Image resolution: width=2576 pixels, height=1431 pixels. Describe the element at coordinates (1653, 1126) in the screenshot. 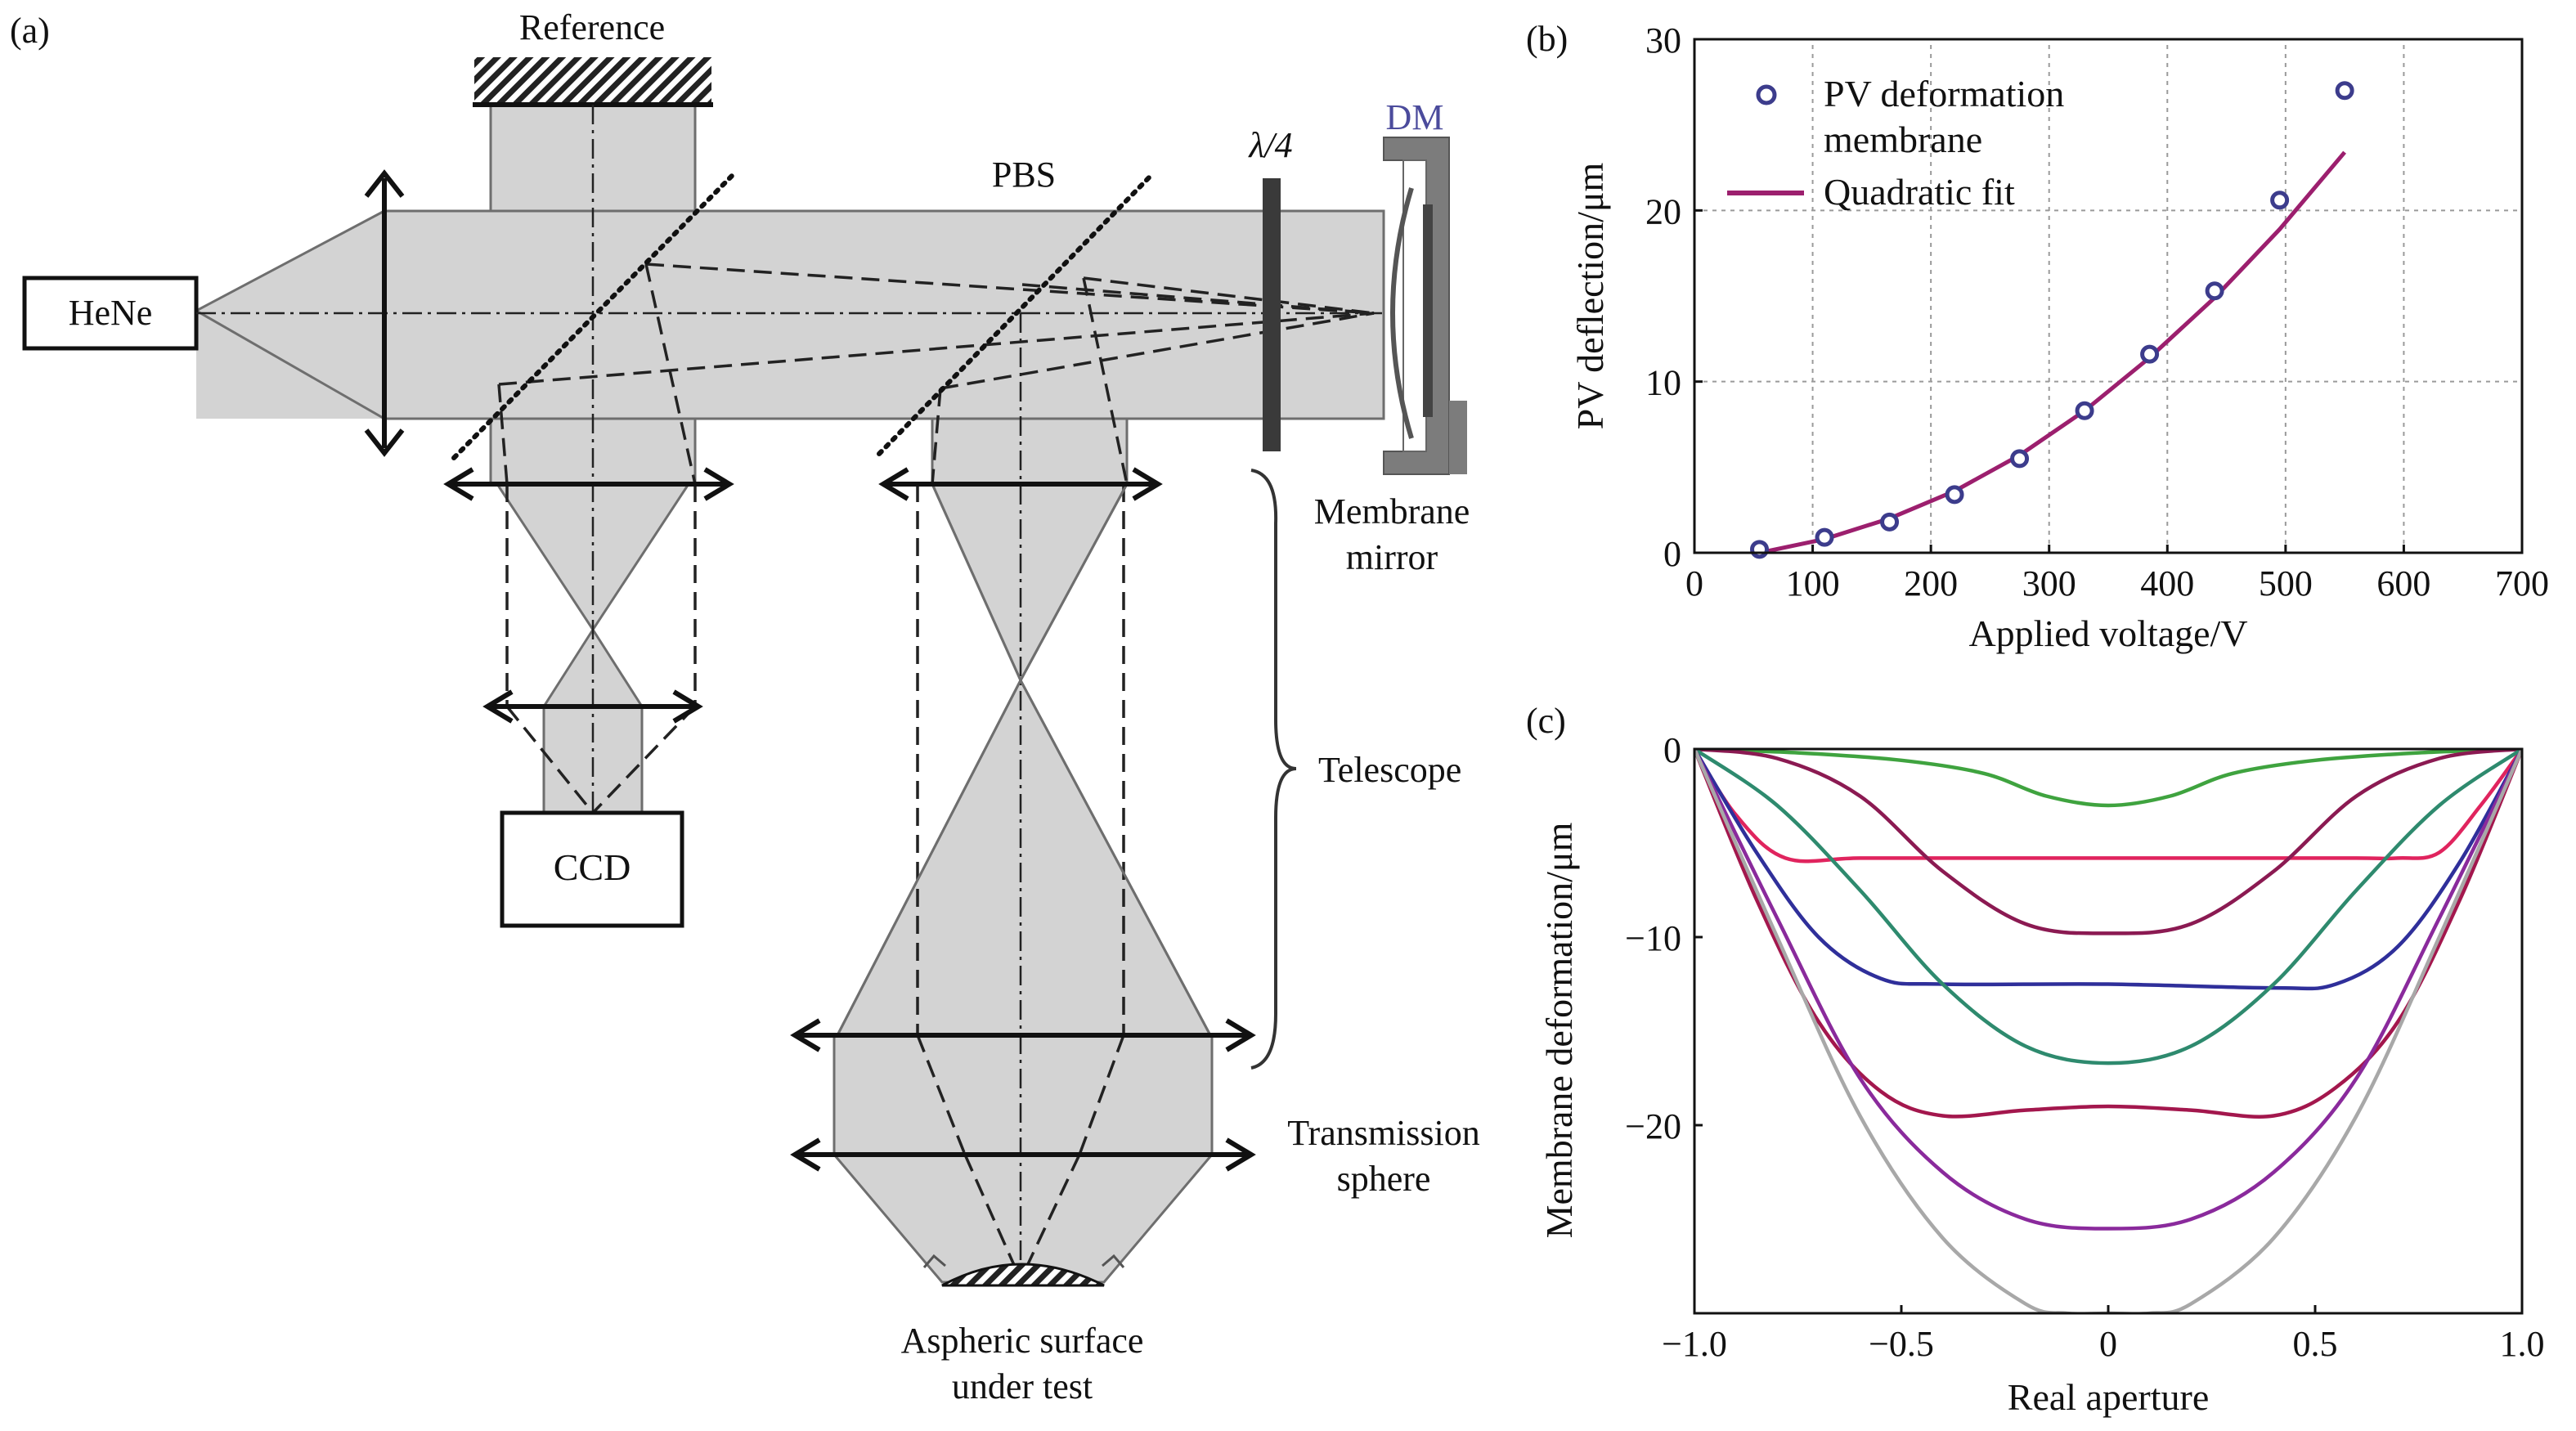

I see `chart-c-ytick-label: −20` at that location.